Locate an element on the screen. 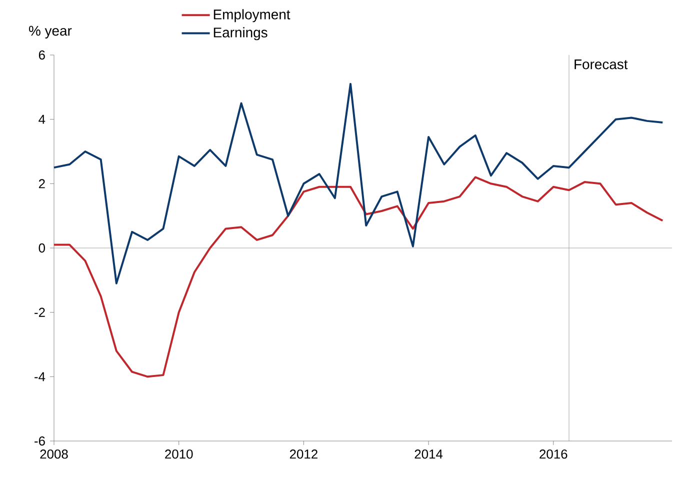  x-tick-label: 2016 is located at coordinates (554, 454).